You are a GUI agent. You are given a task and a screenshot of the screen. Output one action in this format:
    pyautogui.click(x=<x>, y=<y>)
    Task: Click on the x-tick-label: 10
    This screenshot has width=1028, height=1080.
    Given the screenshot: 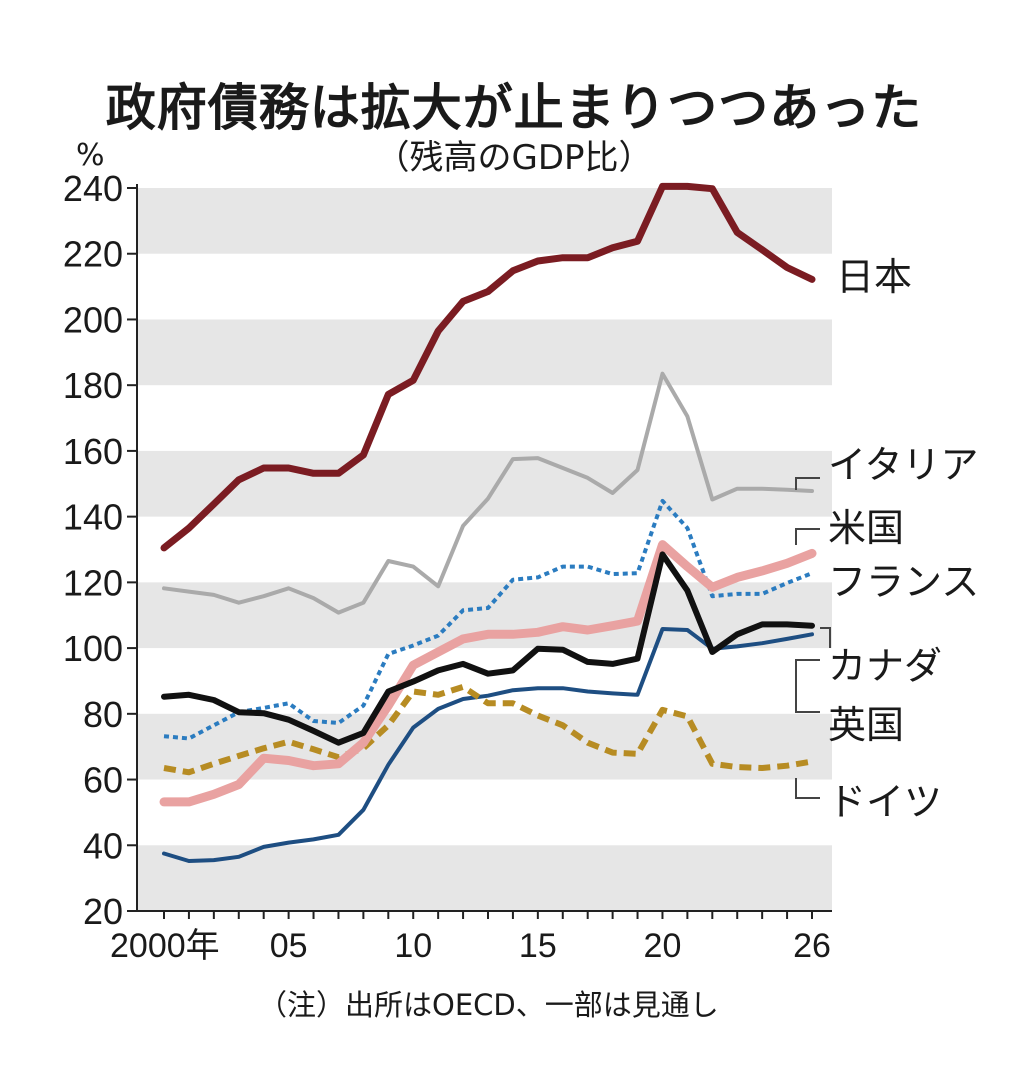 What is the action you would take?
    pyautogui.click(x=413, y=946)
    